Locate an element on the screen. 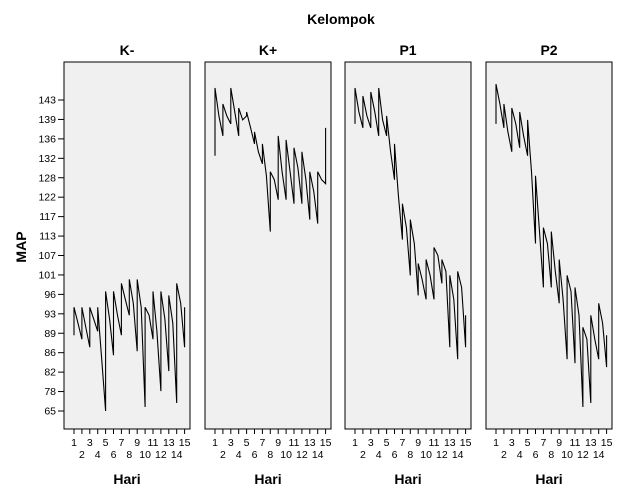 Image resolution: width=626 pixels, height=501 pixels. y-tick-label: 86 is located at coordinates (50, 353).